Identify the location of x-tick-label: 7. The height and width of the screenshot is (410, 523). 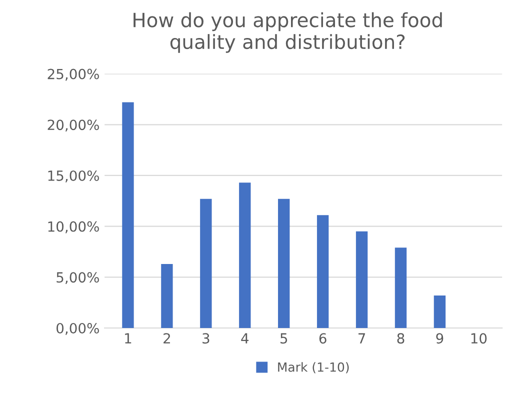
(362, 338).